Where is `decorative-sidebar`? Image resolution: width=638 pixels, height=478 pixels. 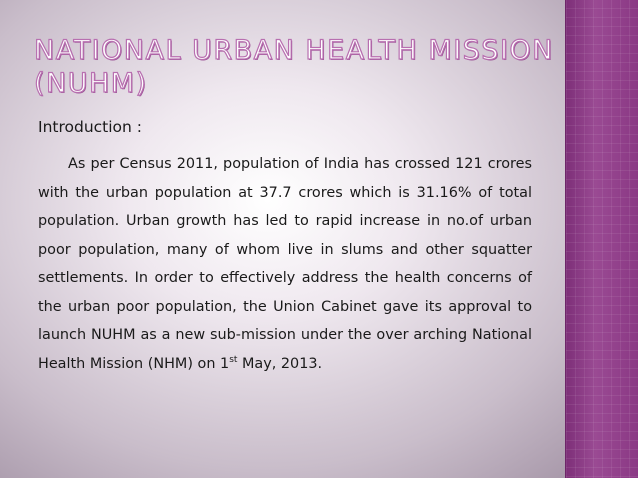
decorative-sidebar is located at coordinates (601, 239).